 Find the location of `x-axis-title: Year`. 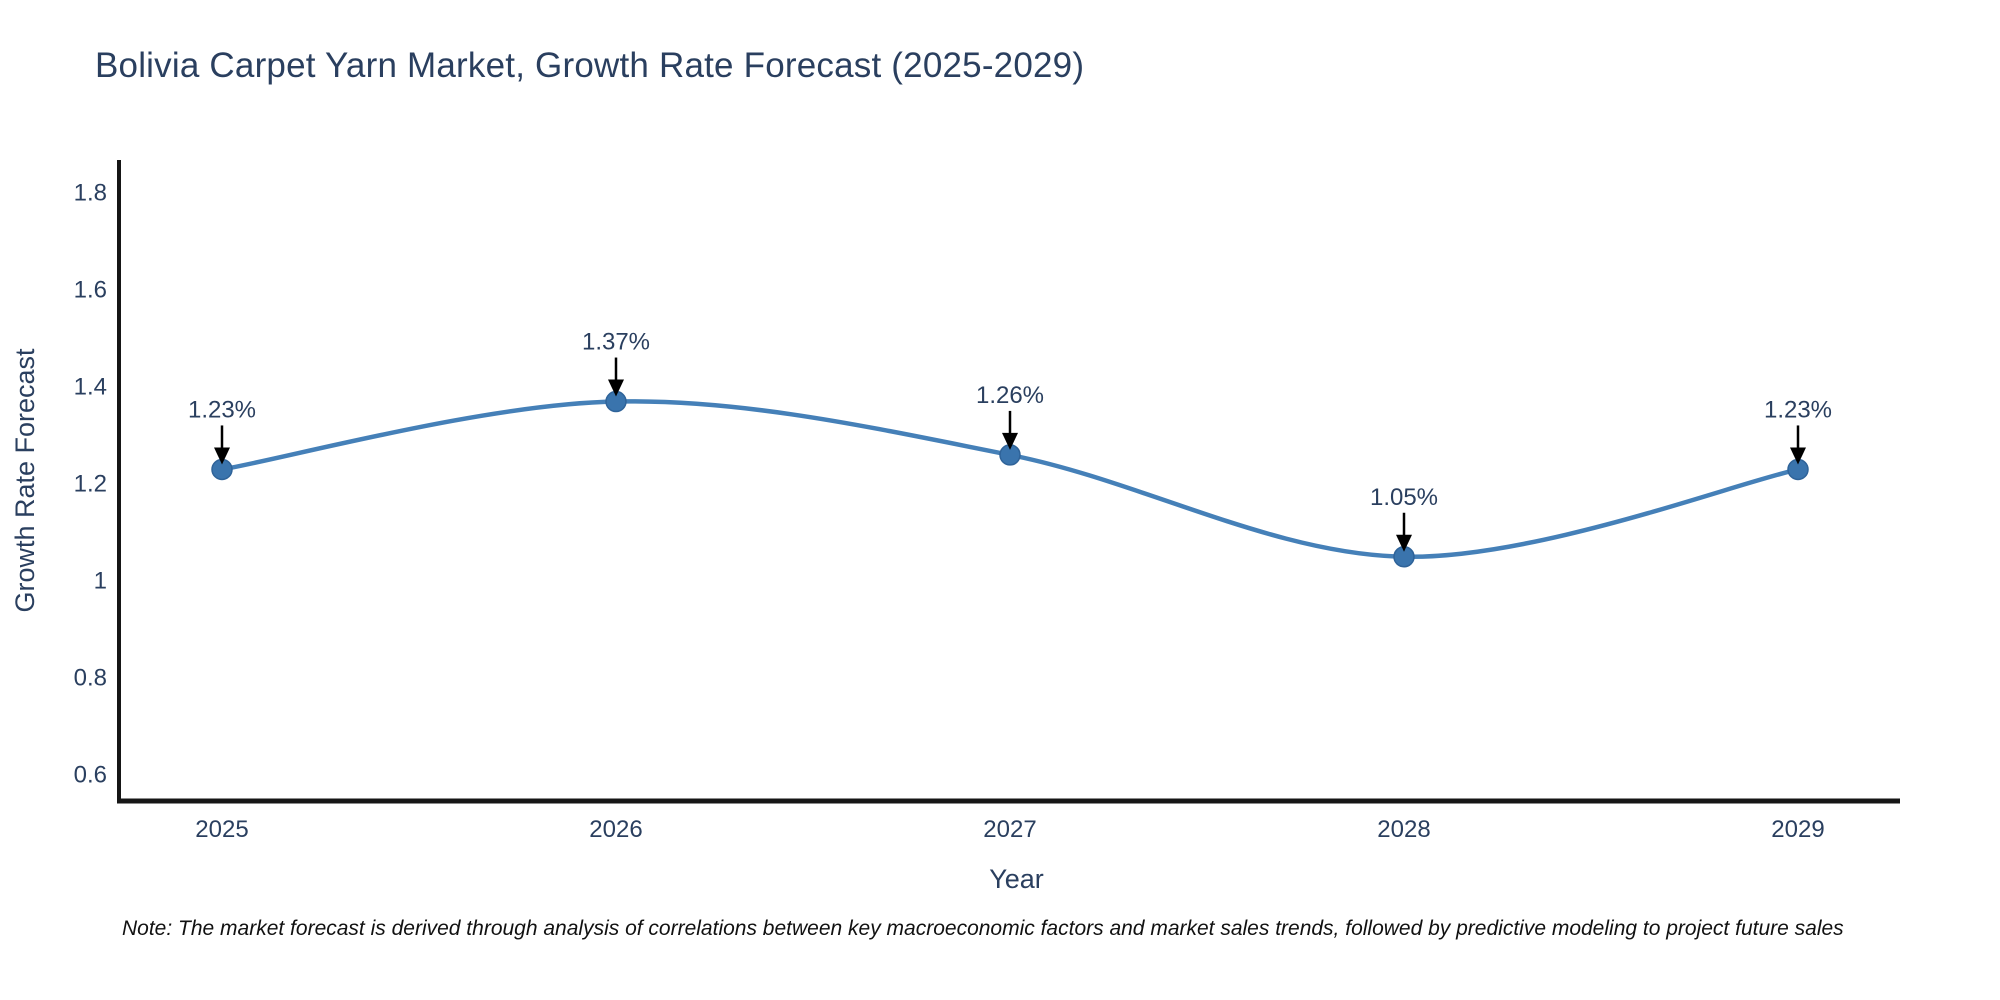

x-axis-title: Year is located at coordinates (1016, 879).